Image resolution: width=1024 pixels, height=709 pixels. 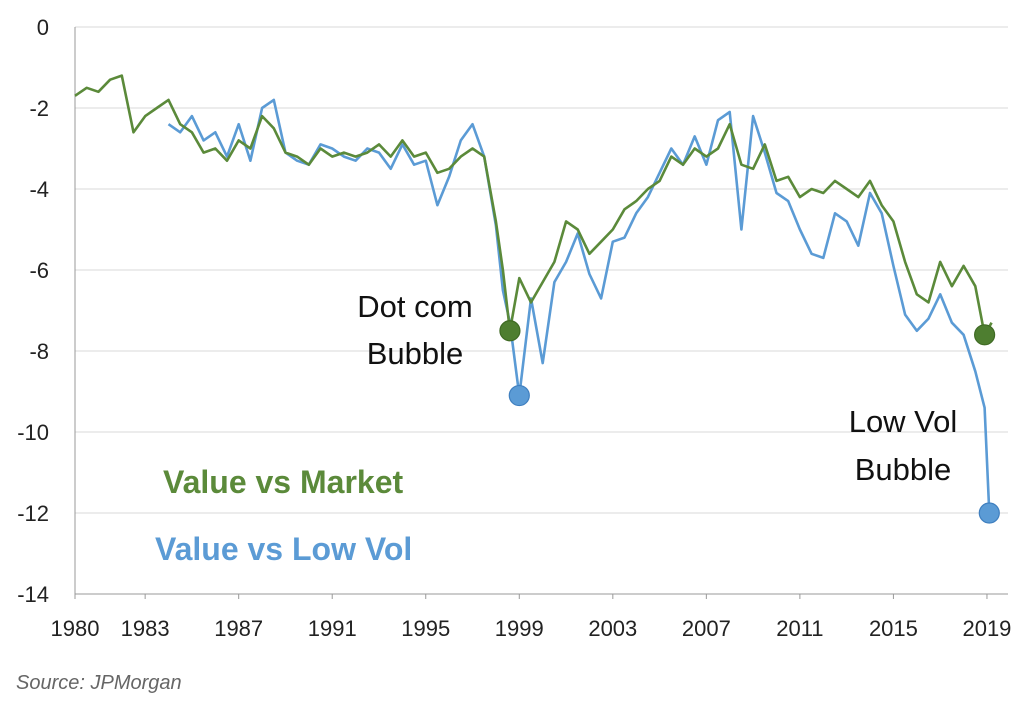 What do you see at coordinates (75, 628) in the screenshot?
I see `x-tick-label: 1980` at bounding box center [75, 628].